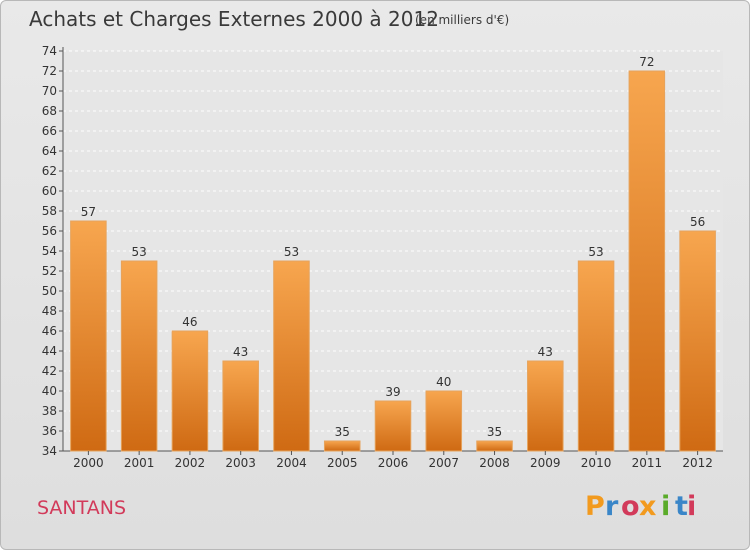 The width and height of the screenshot is (750, 550). I want to click on logo-letter: o, so click(630, 506).